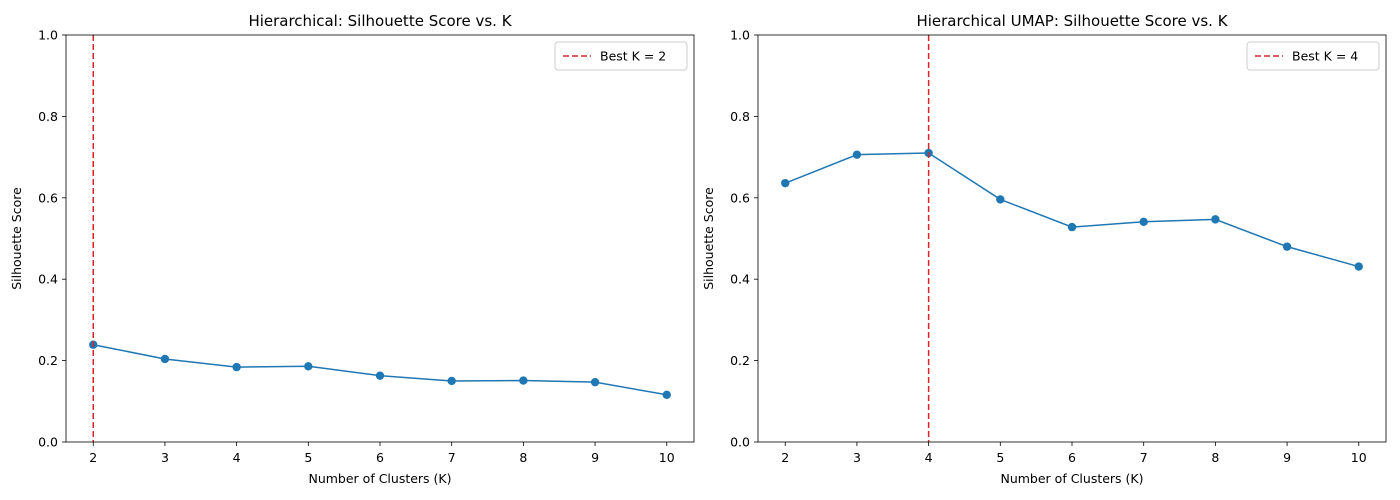  I want to click on legend: Best K = 2, so click(621, 56).